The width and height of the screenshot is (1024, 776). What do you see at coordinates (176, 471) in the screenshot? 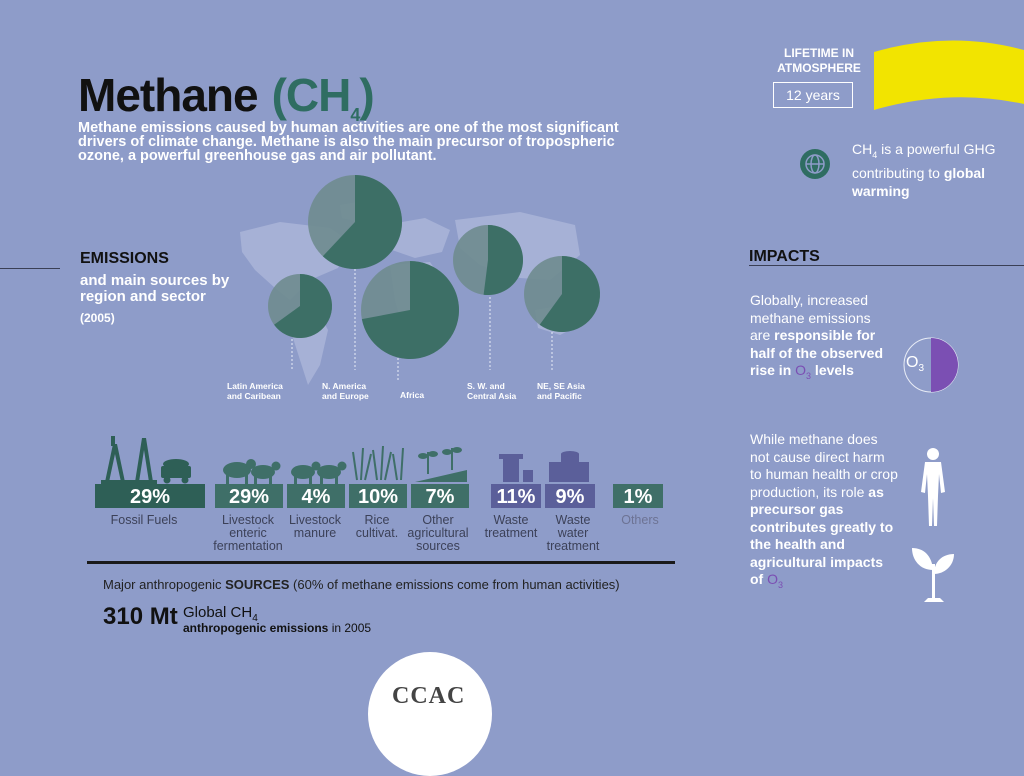
I see `coal-cart-icon` at bounding box center [176, 471].